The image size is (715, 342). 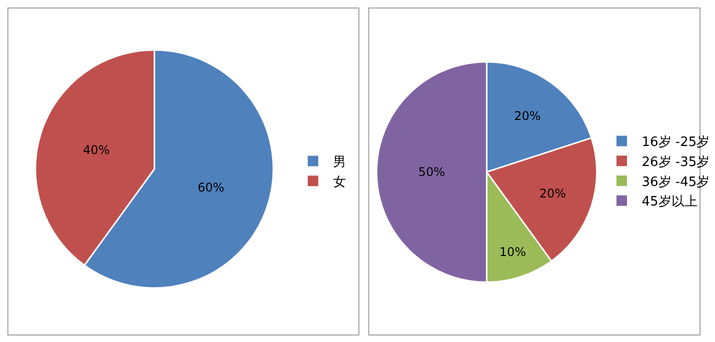 What do you see at coordinates (96, 150) in the screenshot?
I see `data-label: 40%` at bounding box center [96, 150].